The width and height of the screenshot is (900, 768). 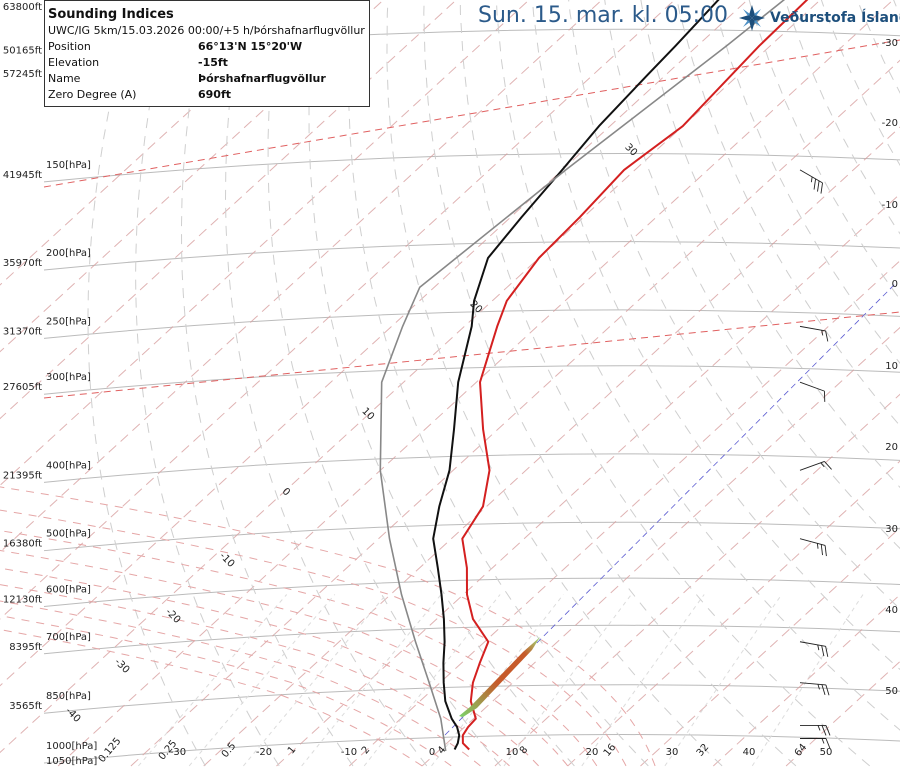 What do you see at coordinates (213, 62) in the screenshot?
I see `indices-value: -15ft` at bounding box center [213, 62].